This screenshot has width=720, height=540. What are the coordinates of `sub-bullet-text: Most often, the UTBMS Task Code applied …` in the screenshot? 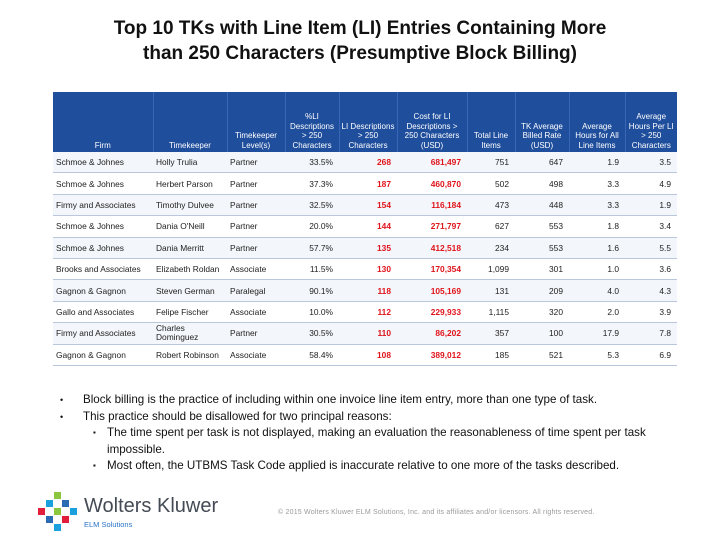 It's located at (363, 466).